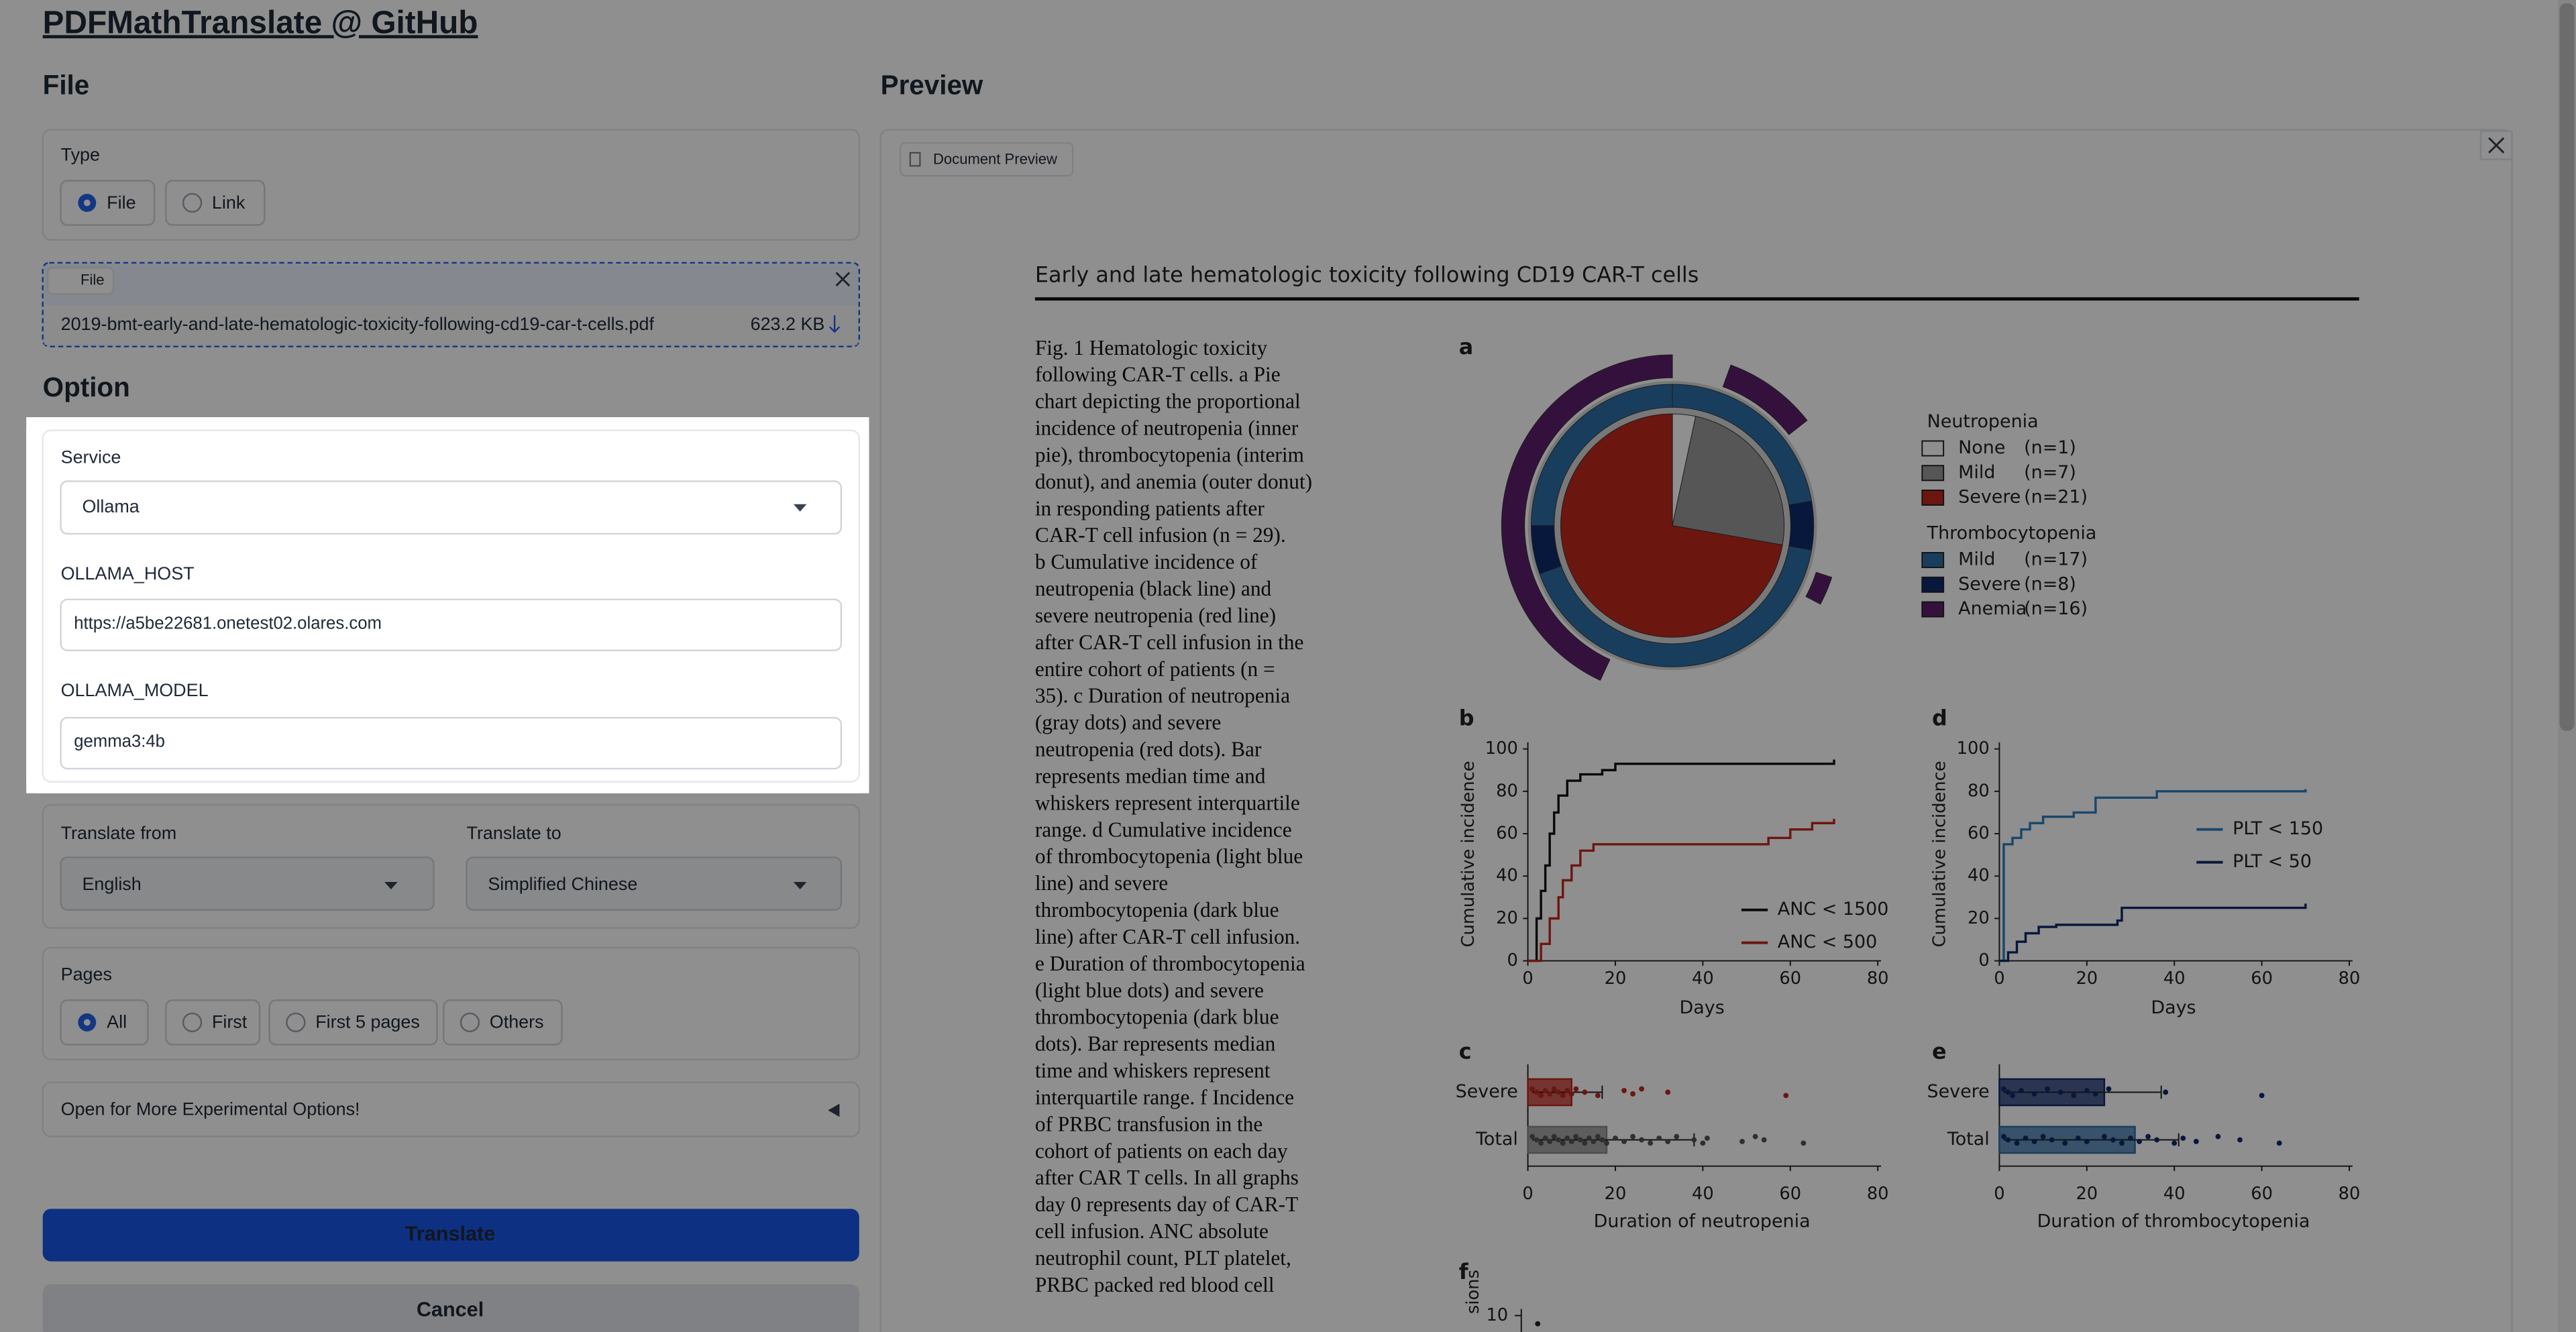 The image size is (2576, 1332). Describe the element at coordinates (2567, 367) in the screenshot. I see `scrollbar-thumb` at that location.